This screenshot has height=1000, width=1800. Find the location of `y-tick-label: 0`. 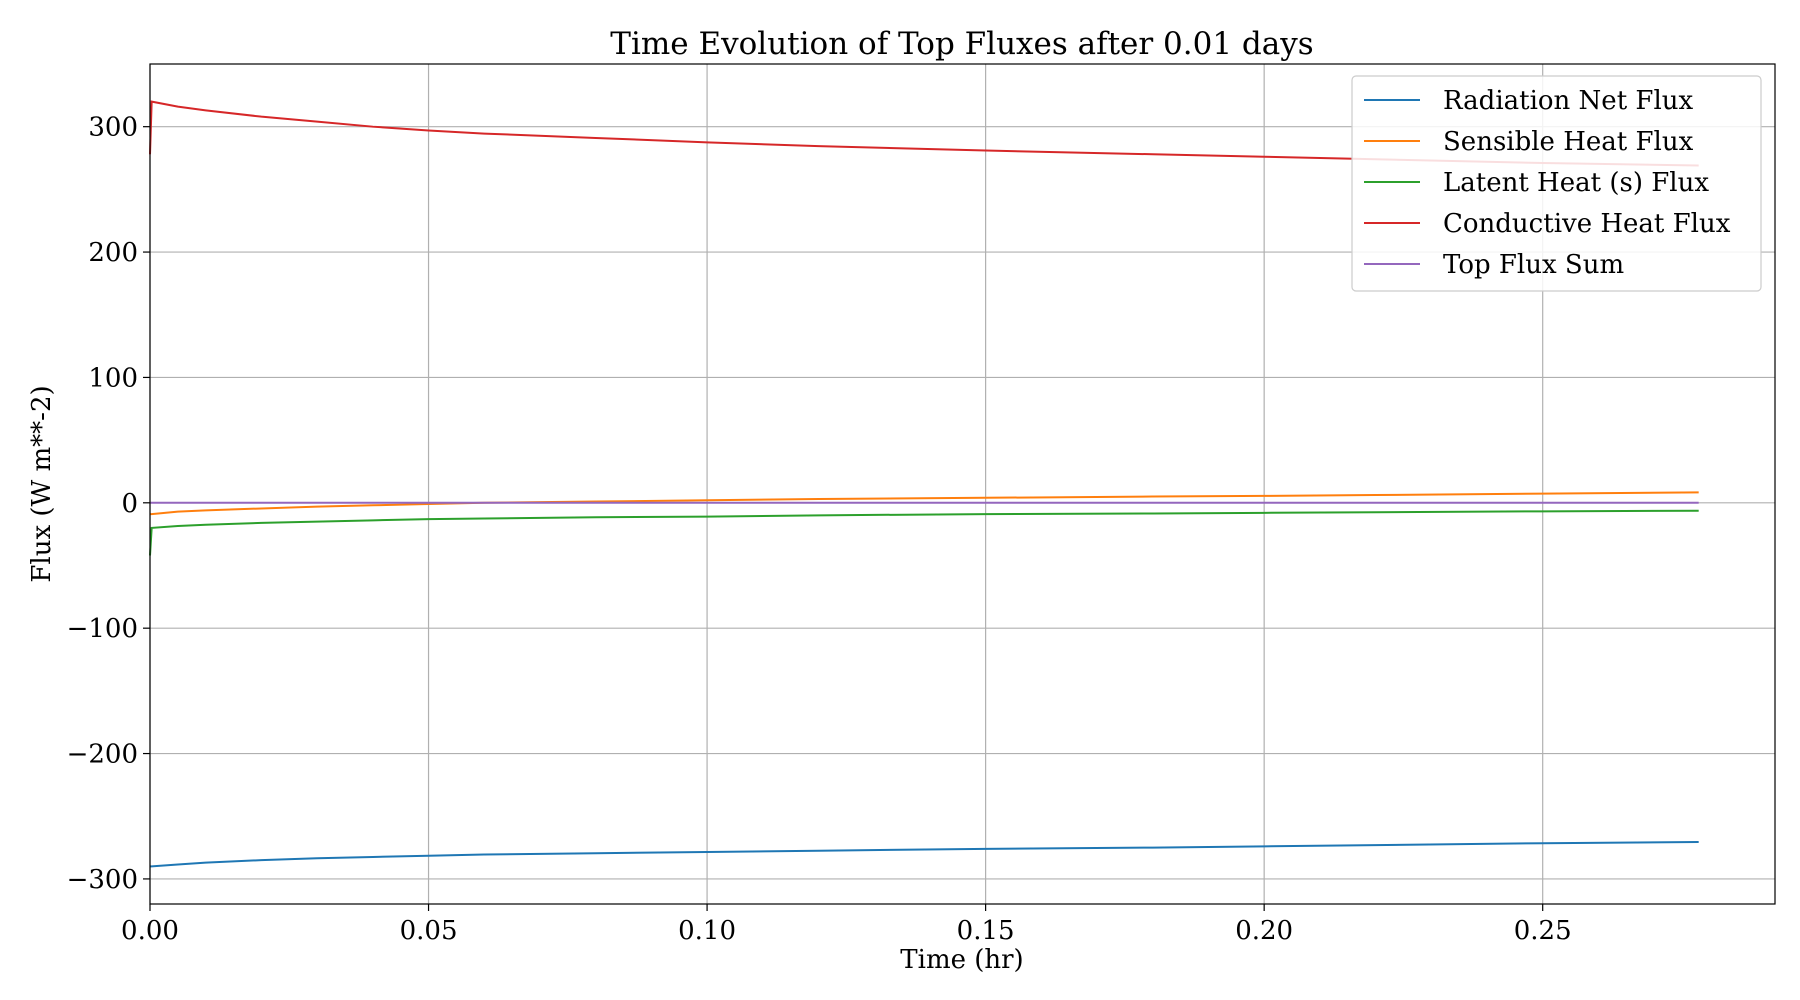

y-tick-label: 0 is located at coordinates (129, 504).